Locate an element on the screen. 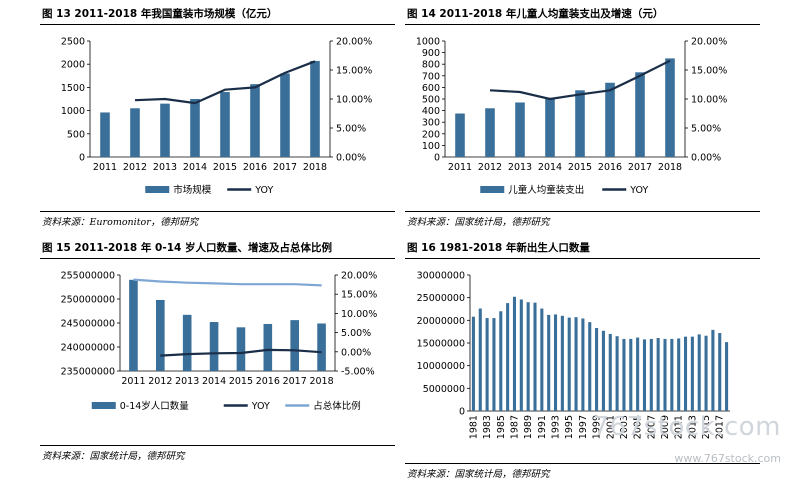  x-tick-label: 1983 is located at coordinates (487, 427).